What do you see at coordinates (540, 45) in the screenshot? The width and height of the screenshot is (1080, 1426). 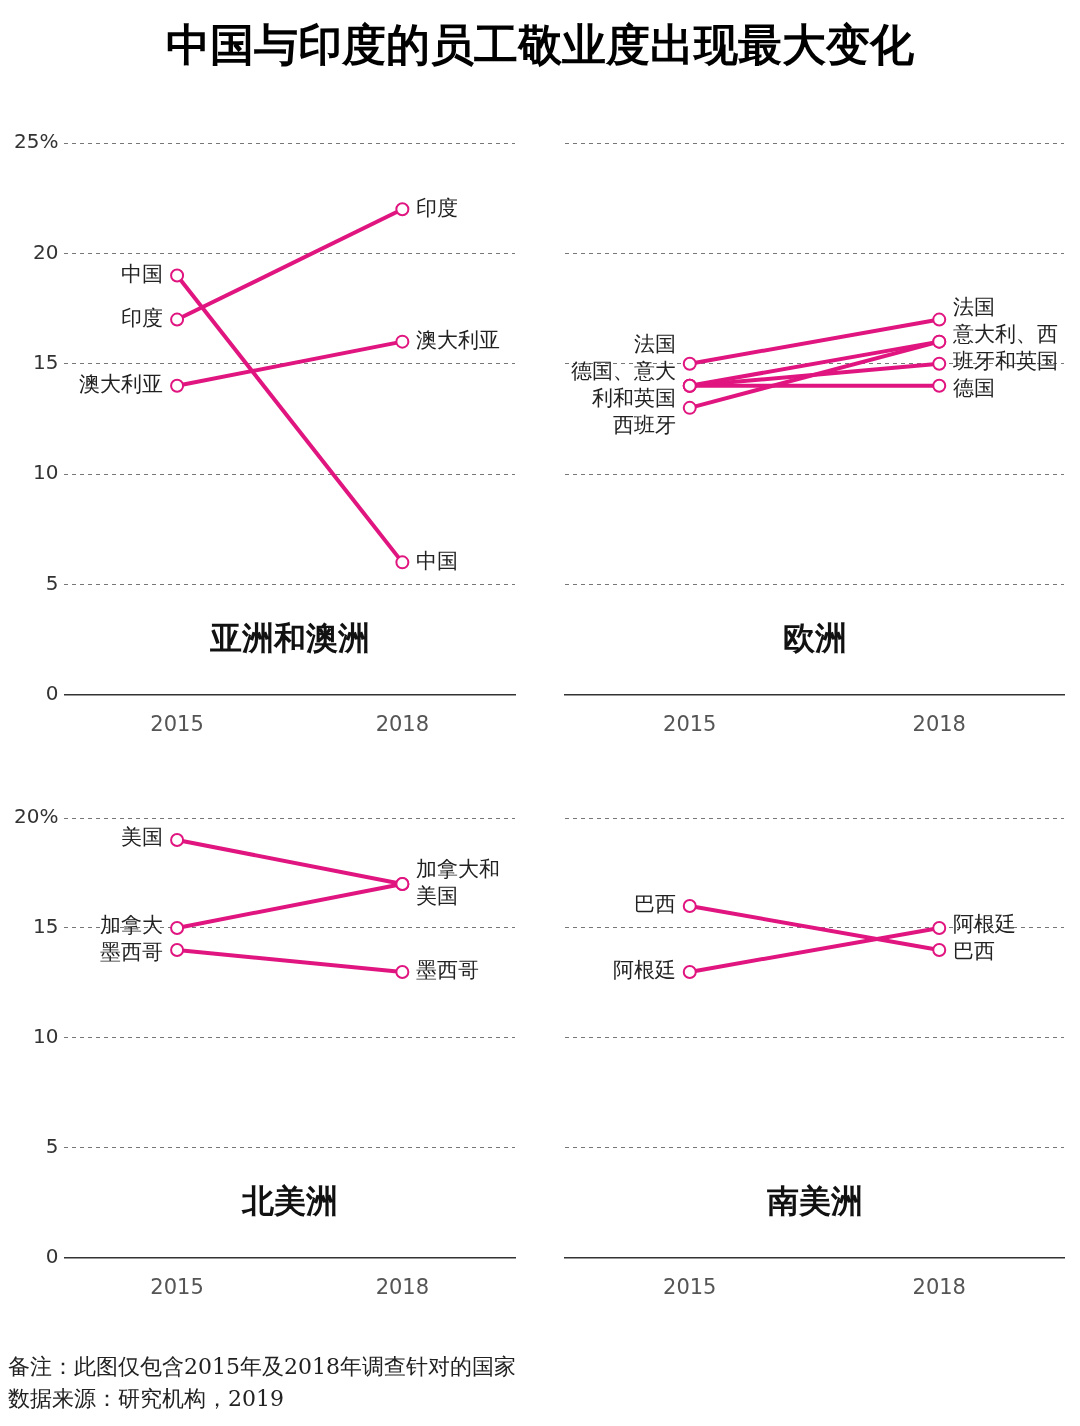 I see `chart-title: 中国与印度的员工敬业度出现最大变化` at bounding box center [540, 45].